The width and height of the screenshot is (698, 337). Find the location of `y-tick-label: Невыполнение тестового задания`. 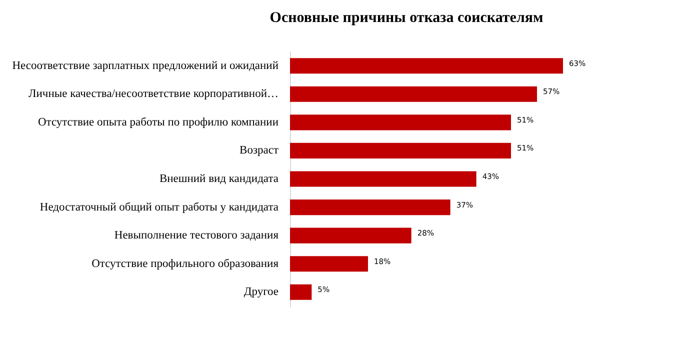

y-tick-label: Невыполнение тестового задания is located at coordinates (197, 236).